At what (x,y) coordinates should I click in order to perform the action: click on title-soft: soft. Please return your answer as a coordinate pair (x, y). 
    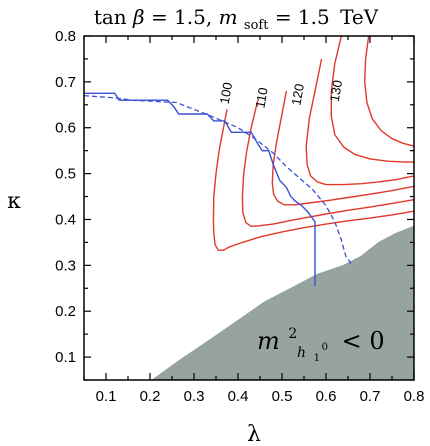
    Looking at the image, I should click on (256, 25).